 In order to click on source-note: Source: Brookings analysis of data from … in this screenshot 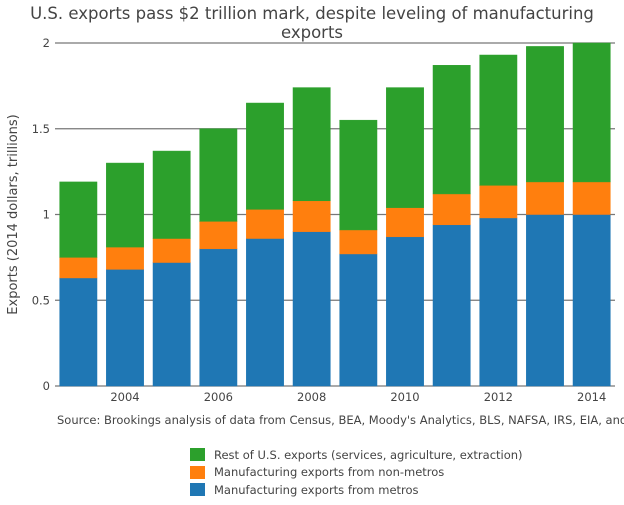, I will do `click(340, 420)`.